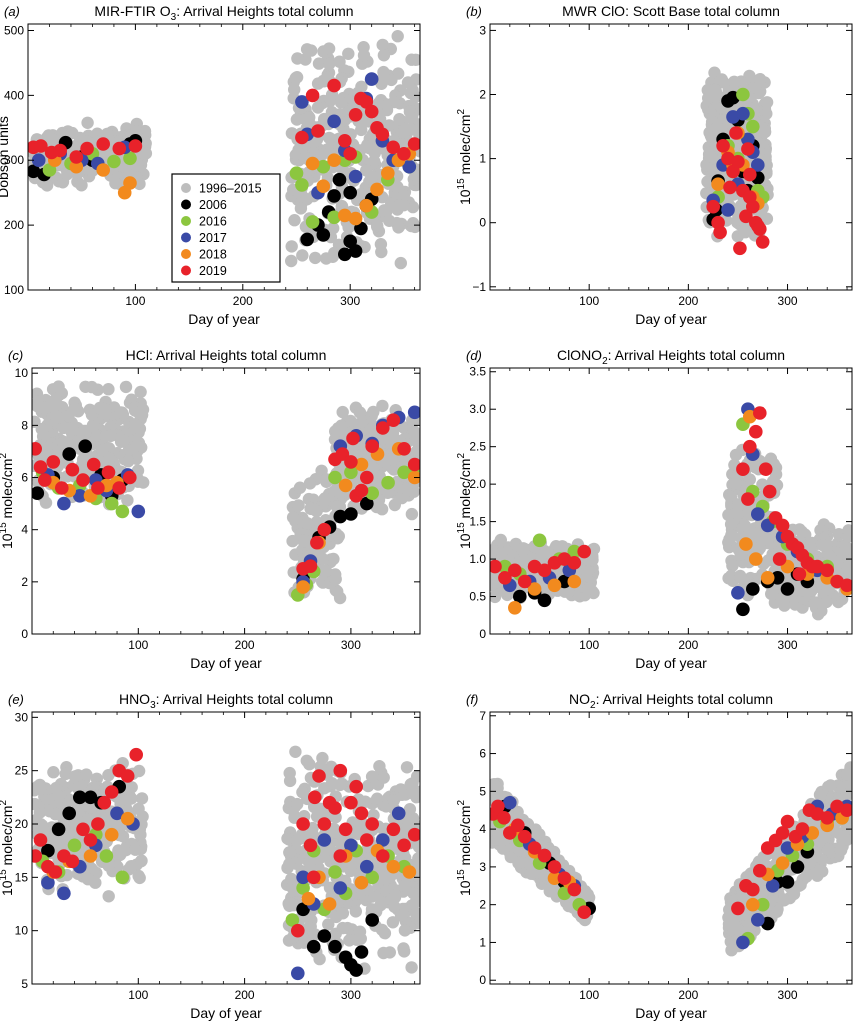 This screenshot has height=1024, width=858. Describe the element at coordinates (671, 511) in the screenshot. I see `points-d` at that location.